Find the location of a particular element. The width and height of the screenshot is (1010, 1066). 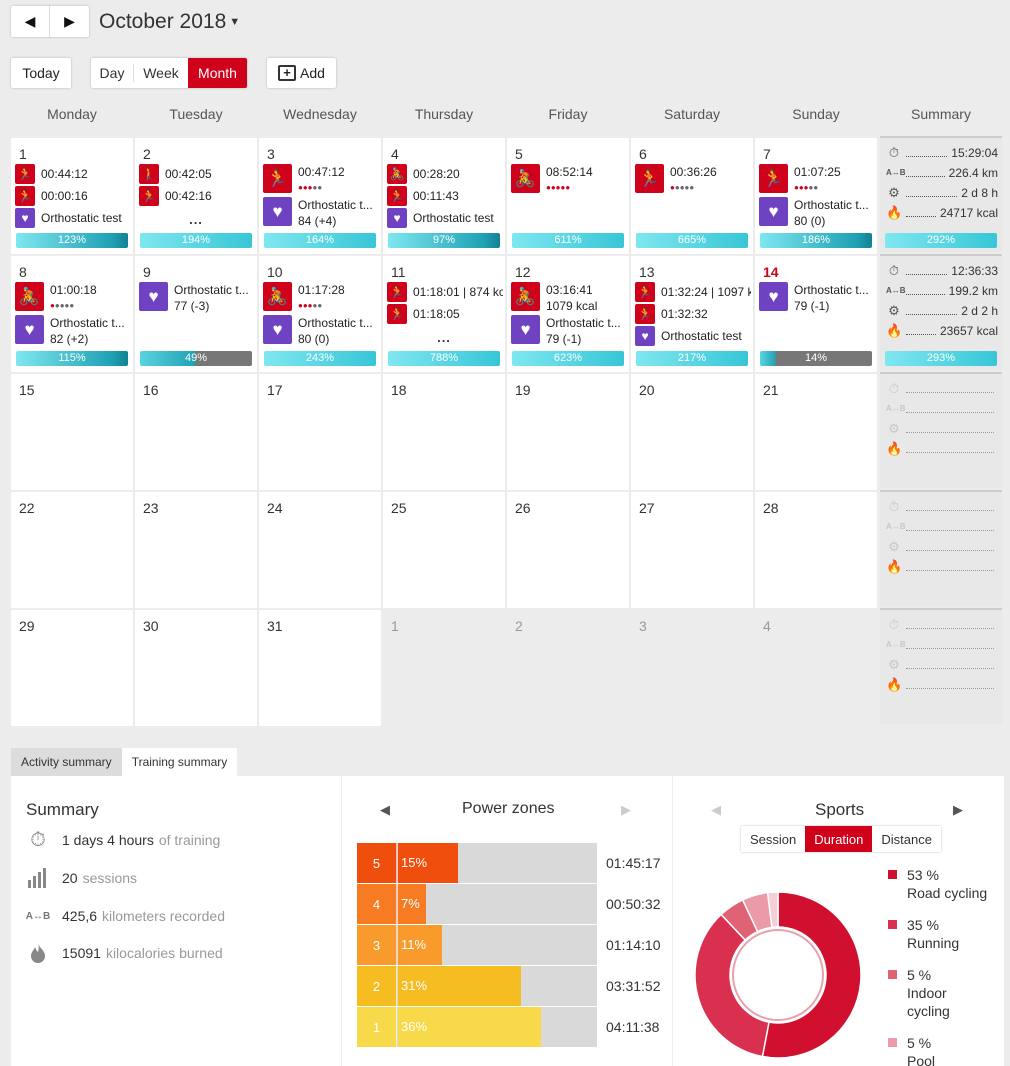

day-cell: 3 is located at coordinates (692, 668).